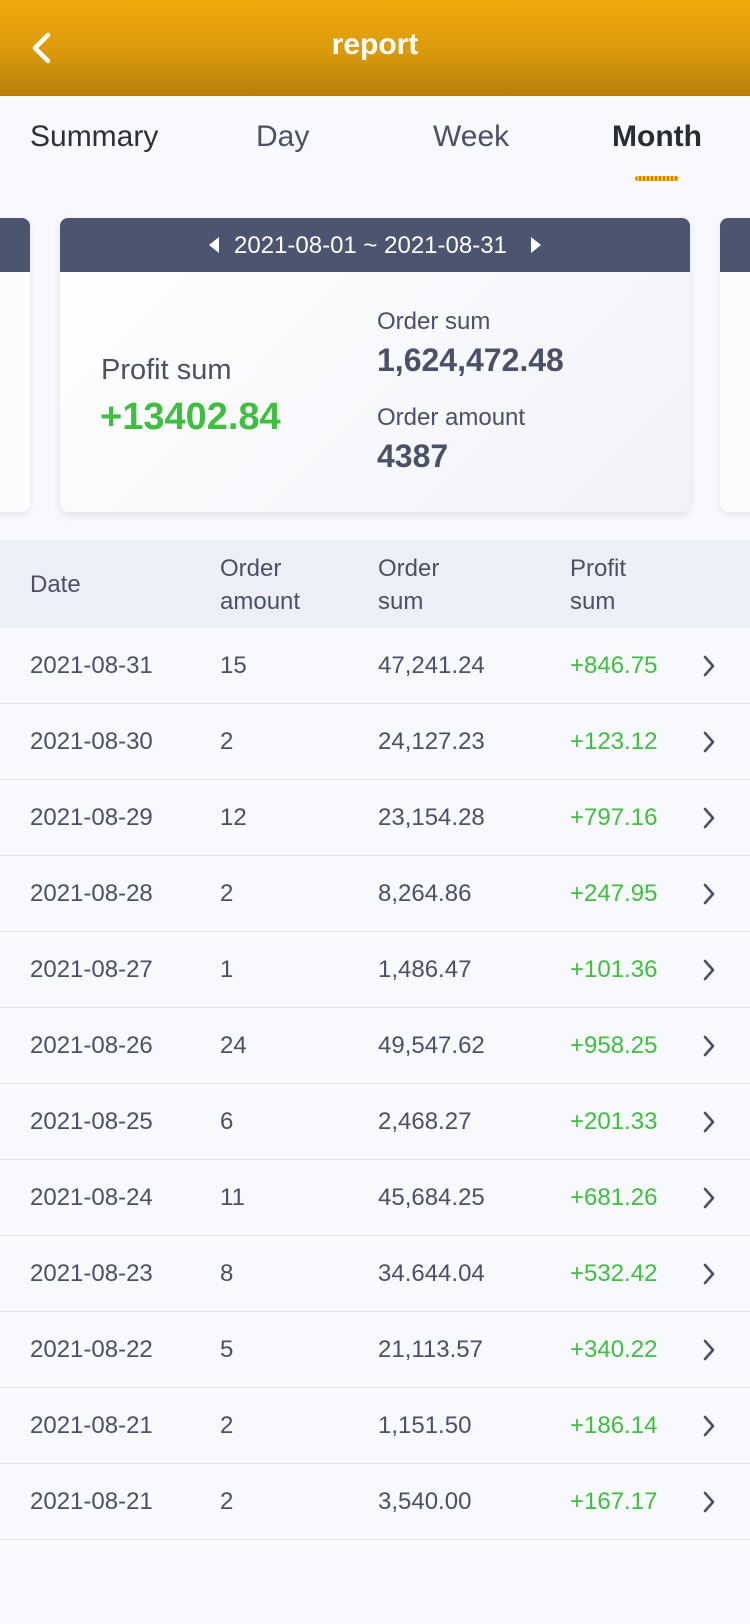 The height and width of the screenshot is (1624, 750). Describe the element at coordinates (471, 136) in the screenshot. I see `tab-week: Week` at that location.